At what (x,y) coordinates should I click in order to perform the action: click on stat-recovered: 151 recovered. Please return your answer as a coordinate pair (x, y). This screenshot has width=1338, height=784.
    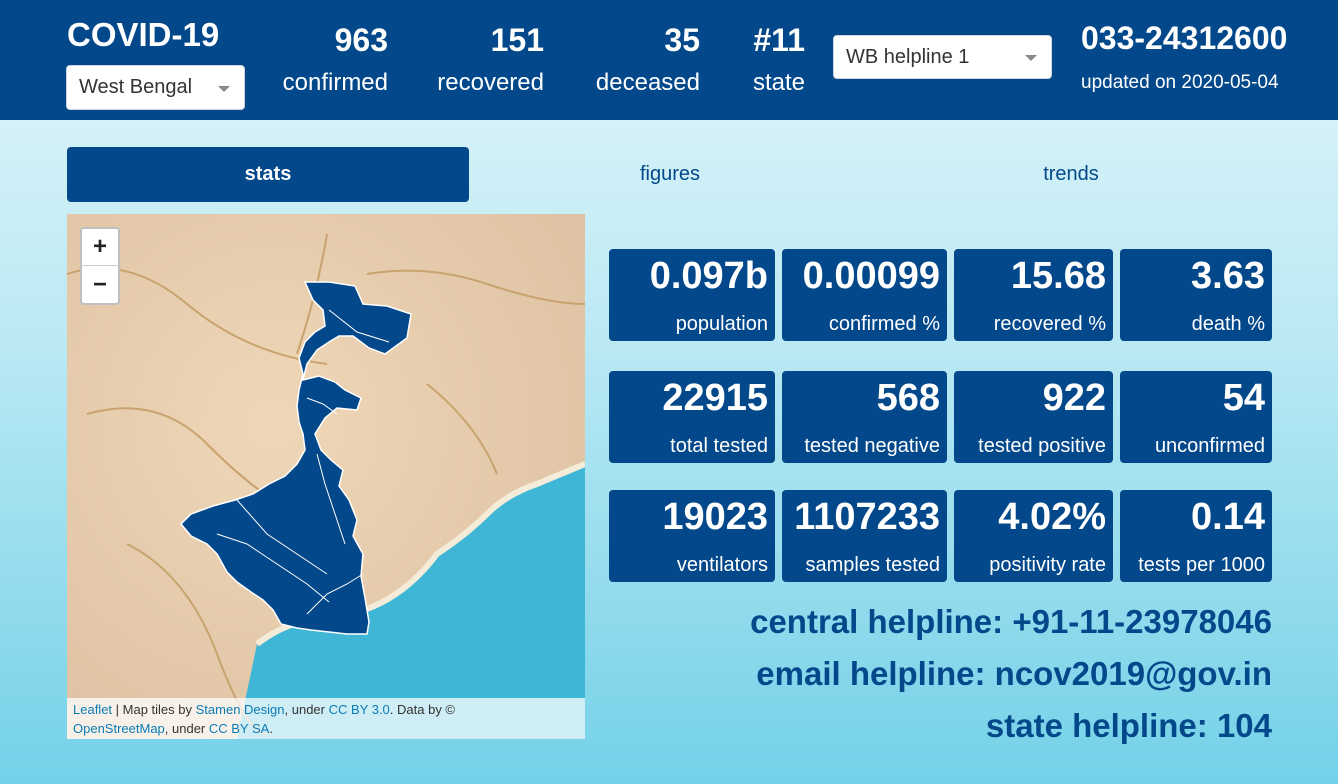
    Looking at the image, I should click on (484, 60).